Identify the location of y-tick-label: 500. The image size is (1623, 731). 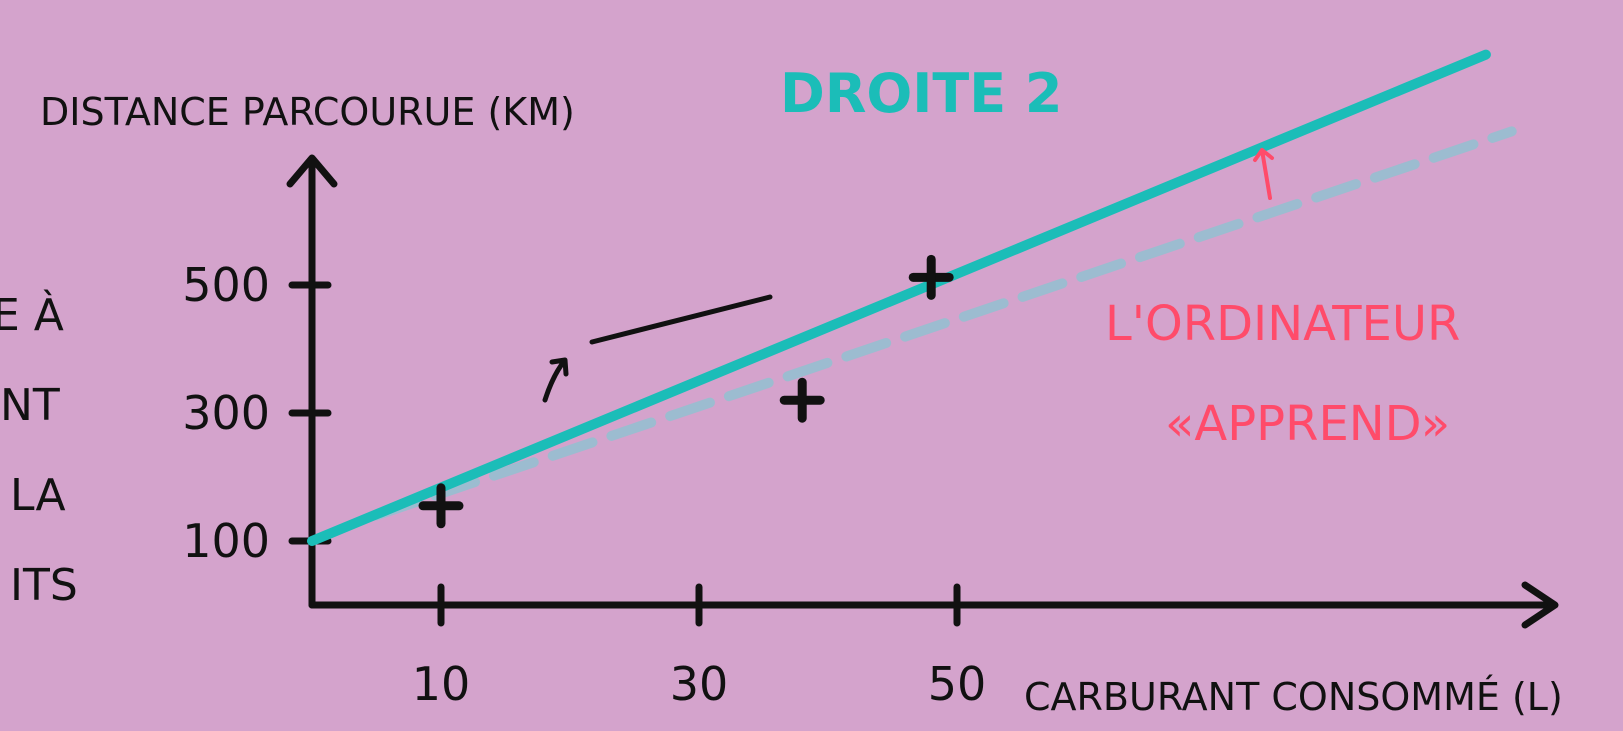
(226, 285).